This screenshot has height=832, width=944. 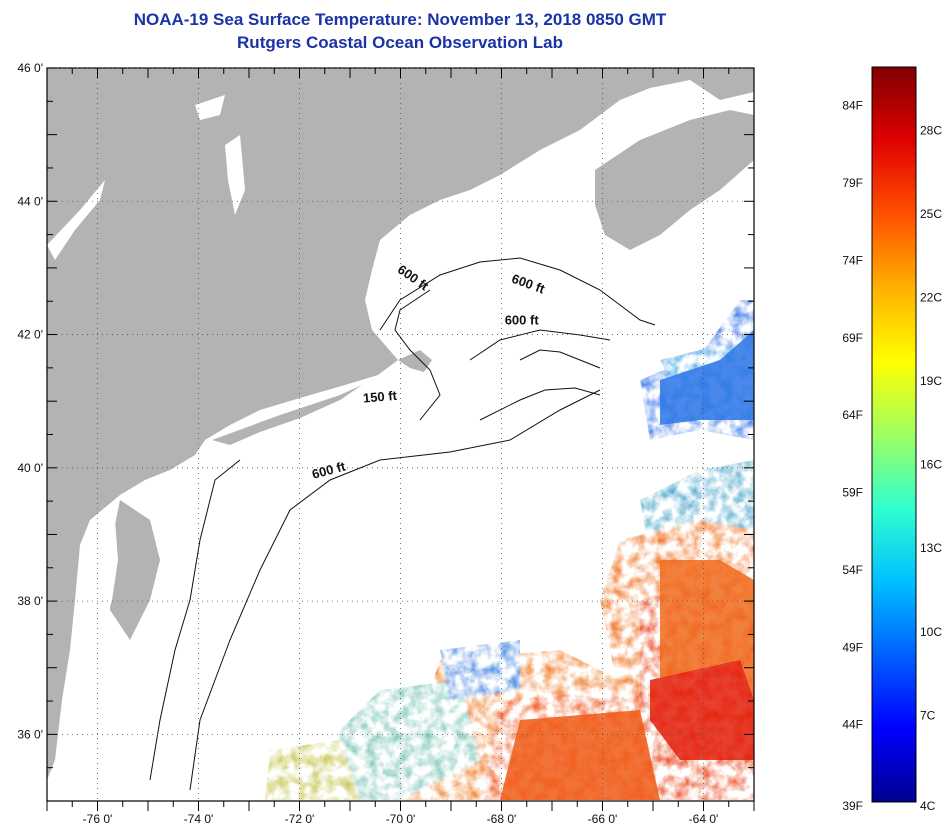 What do you see at coordinates (30, 734) in the screenshot?
I see `latitude-label: 36 0'` at bounding box center [30, 734].